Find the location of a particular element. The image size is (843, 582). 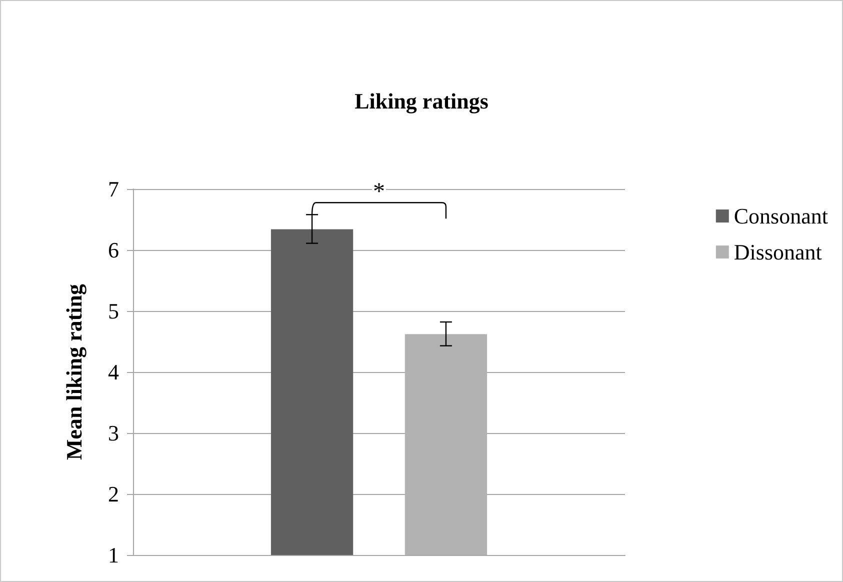

legend-label: Dissonant is located at coordinates (778, 252).